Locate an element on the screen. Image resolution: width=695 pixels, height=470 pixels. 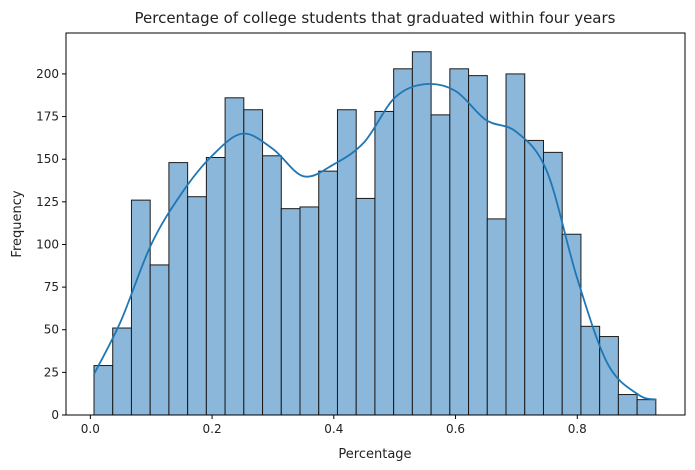
x-tick-label: 0.2 is located at coordinates (212, 429).